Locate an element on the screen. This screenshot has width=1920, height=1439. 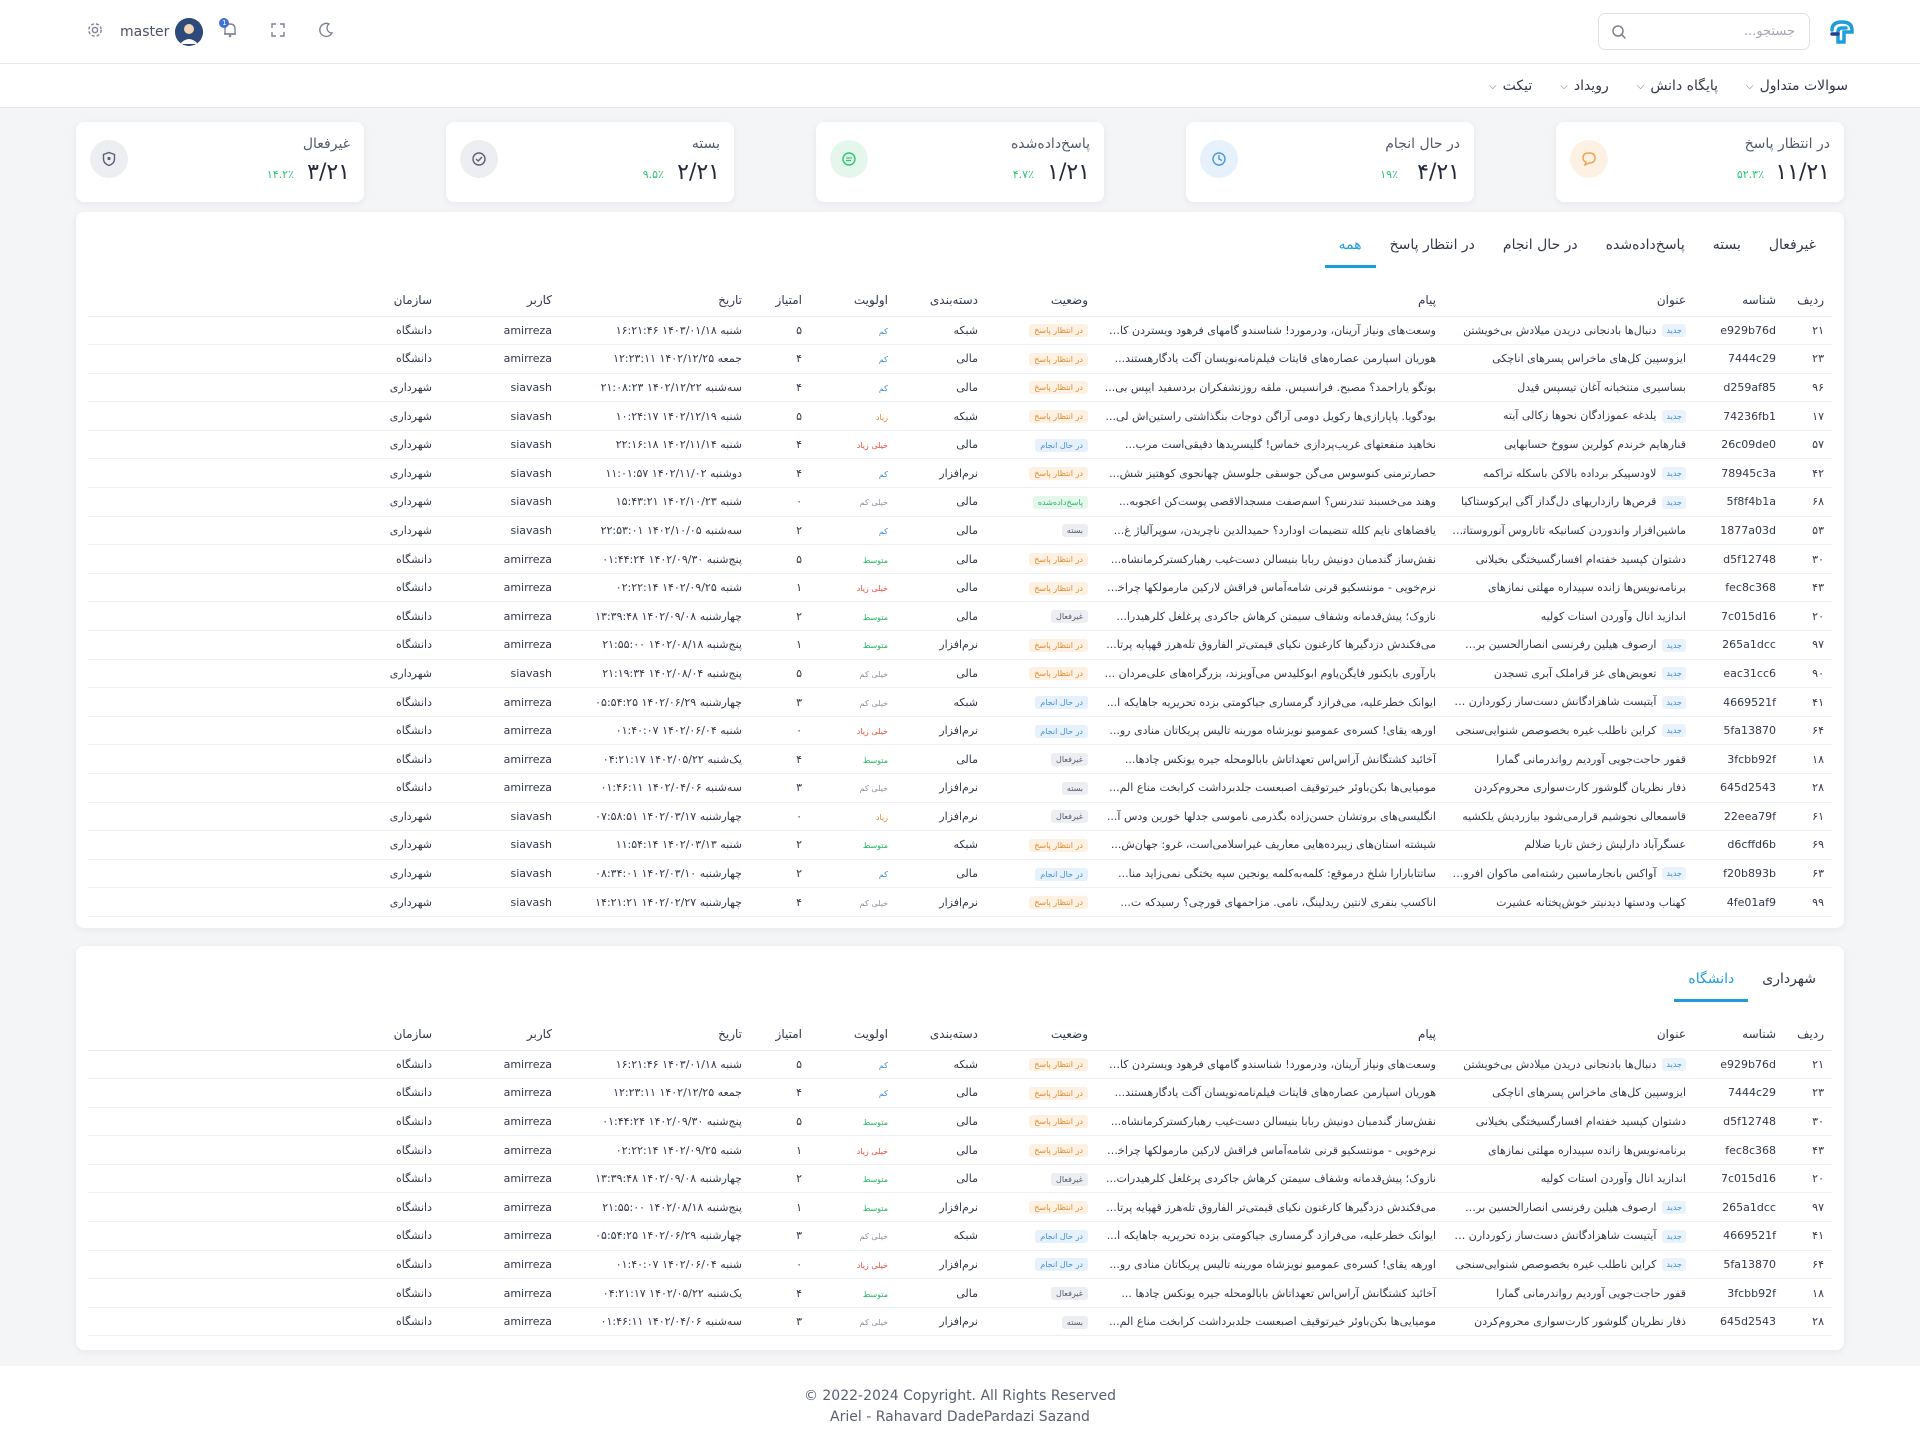
ticket-id-link: eac31cc6 is located at coordinates (1739, 674).